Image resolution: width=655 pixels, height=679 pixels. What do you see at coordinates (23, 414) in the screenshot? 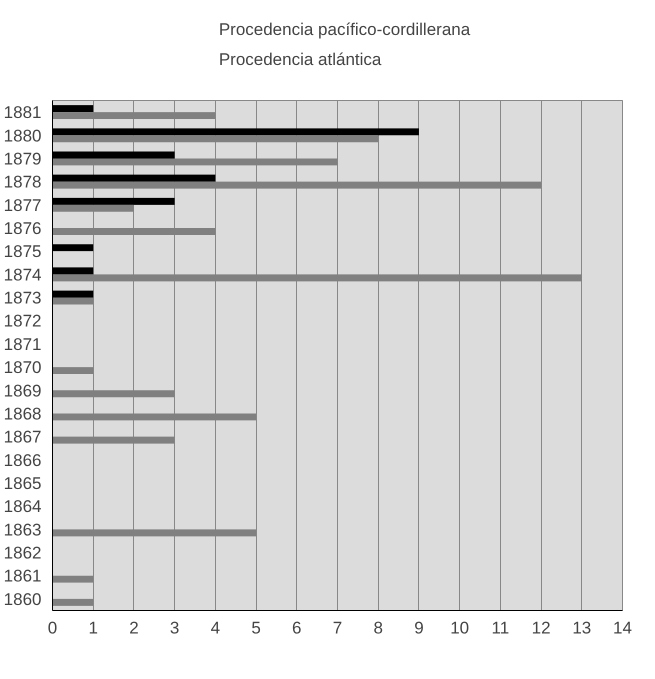
I see `y-tick-label: 1868` at bounding box center [23, 414].